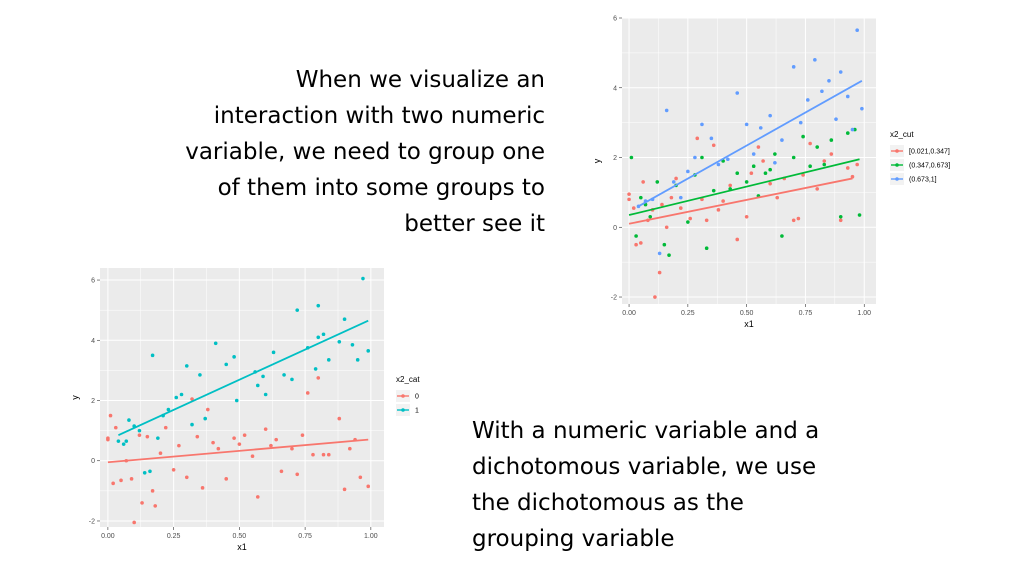 The height and width of the screenshot is (576, 1024). I want to click on text-top-line: variable, we need to group one, so click(365, 152).